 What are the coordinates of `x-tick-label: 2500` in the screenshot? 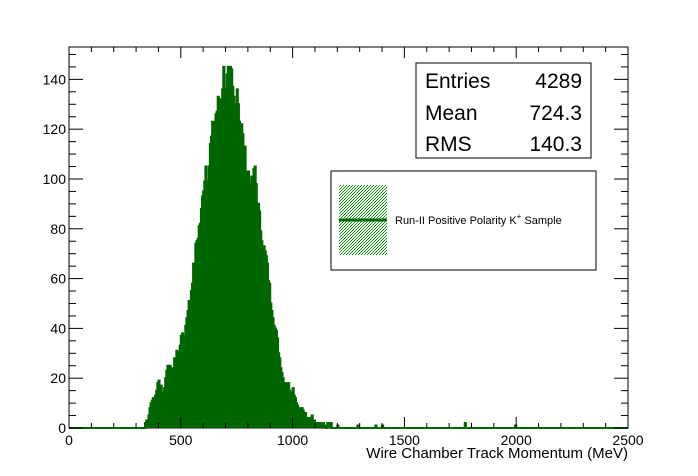 It's located at (627, 440).